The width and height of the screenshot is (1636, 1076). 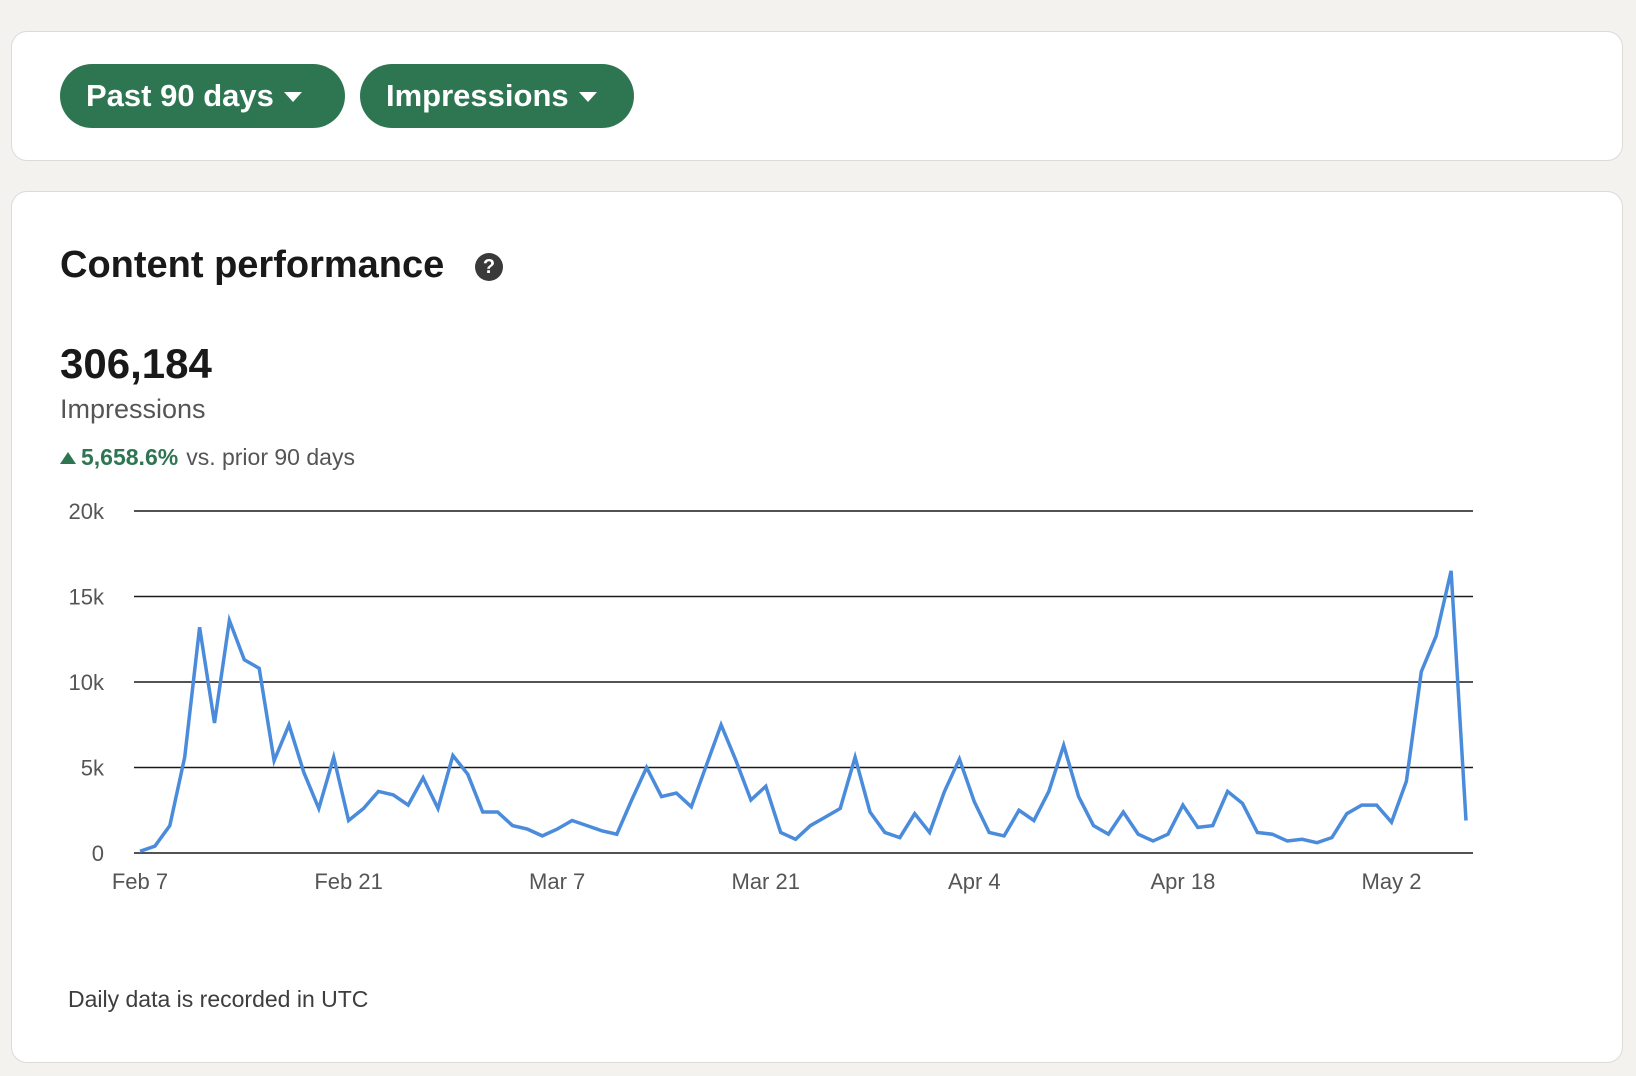 I want to click on date-range-dropdown: Past 90 days, so click(x=202, y=96).